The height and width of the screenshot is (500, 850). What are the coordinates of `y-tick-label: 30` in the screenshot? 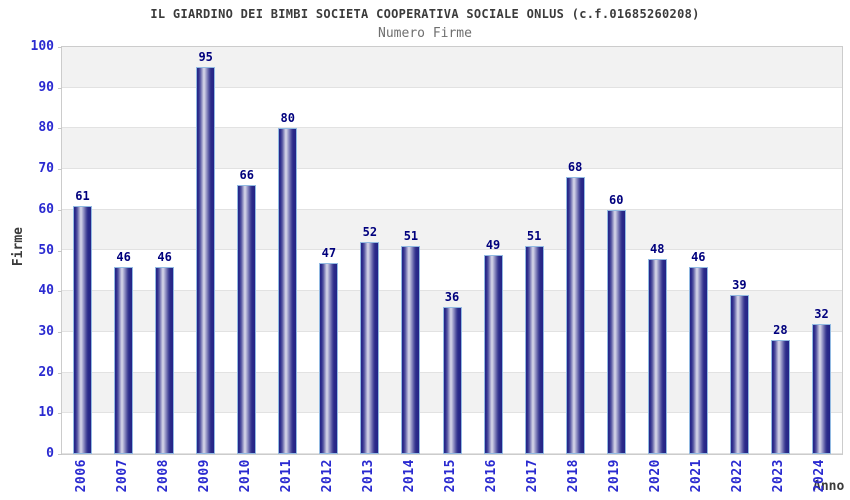 It's located at (46, 331).